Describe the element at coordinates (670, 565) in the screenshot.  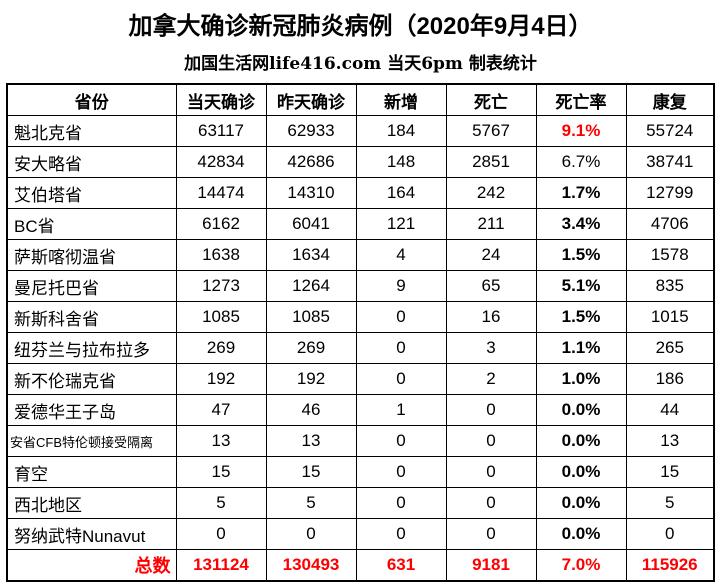
I see `total-recovered-cell: 115926` at that location.